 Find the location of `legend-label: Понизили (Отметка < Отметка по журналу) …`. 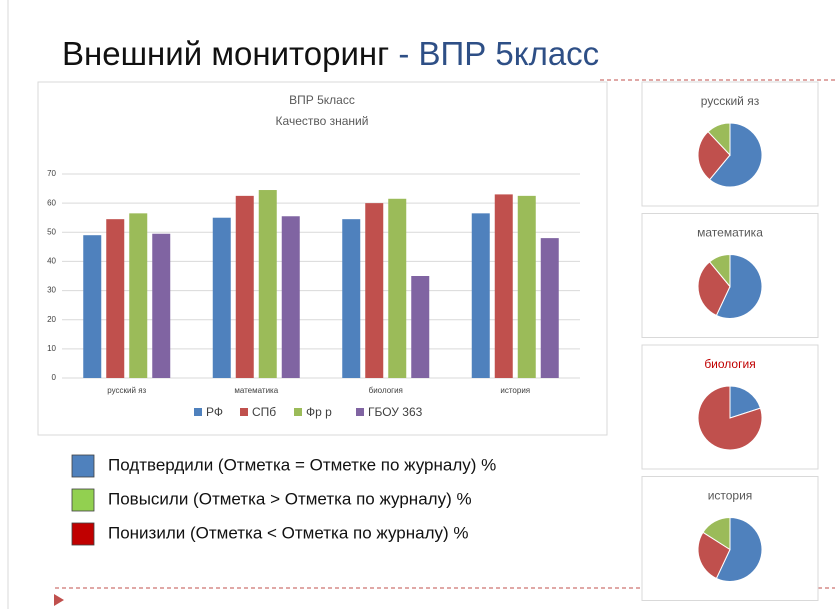

legend-label: Понизили (Отметка < Отметка по журналу) … is located at coordinates (288, 532).